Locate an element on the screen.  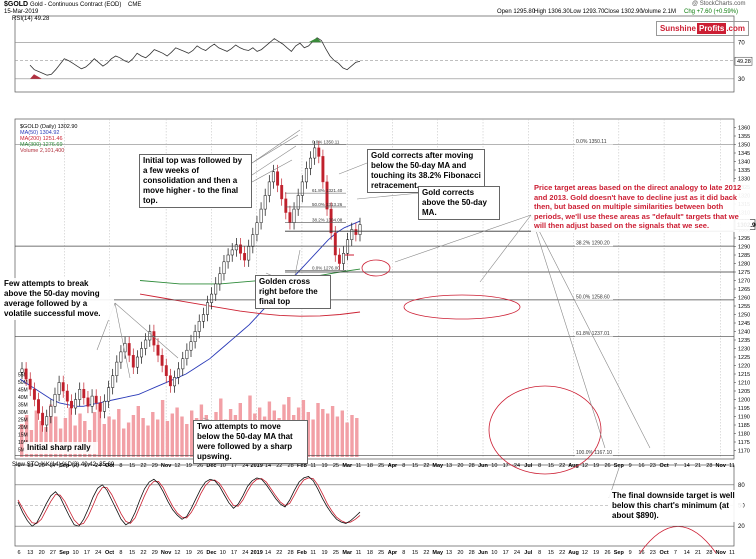
price-x-tick-label: 27 is located at coordinates (53, 466).